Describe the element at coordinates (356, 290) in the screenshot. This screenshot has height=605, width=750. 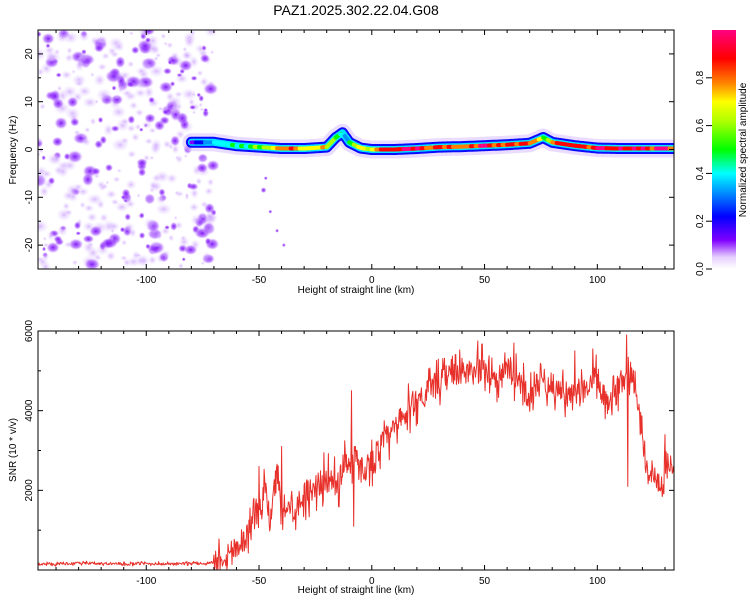
I see `spectrogram-x-axis-label: Height of straight line (km)` at that location.